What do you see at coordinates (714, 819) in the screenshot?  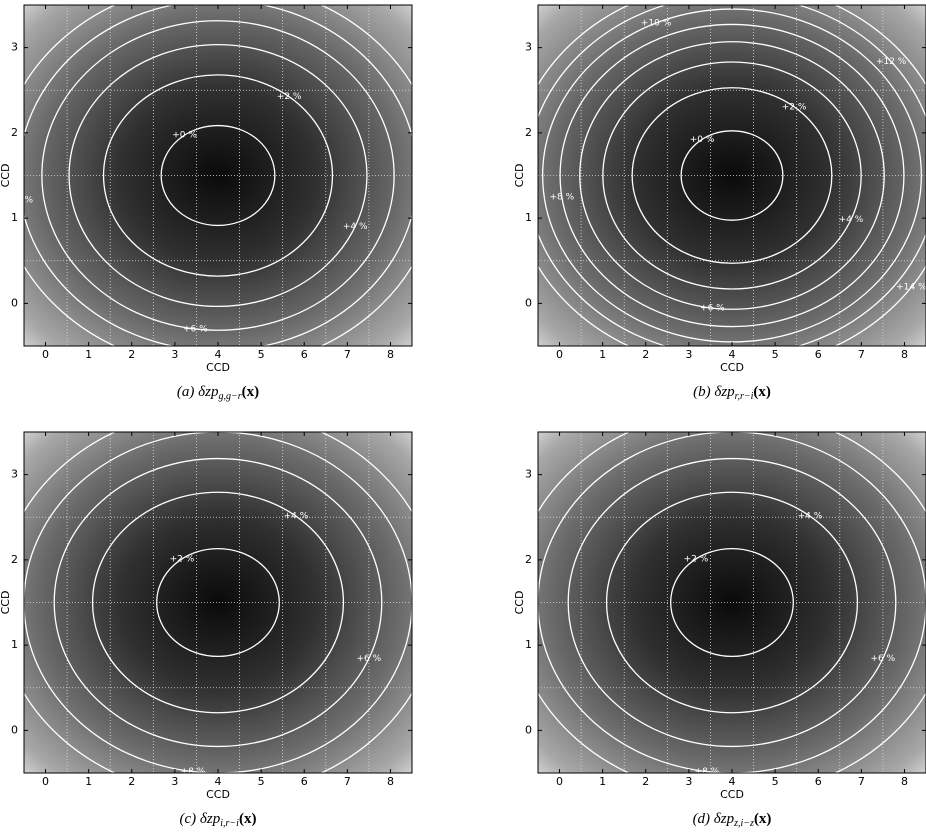 I see `caption-prefix: (d) δzp` at bounding box center [714, 819].